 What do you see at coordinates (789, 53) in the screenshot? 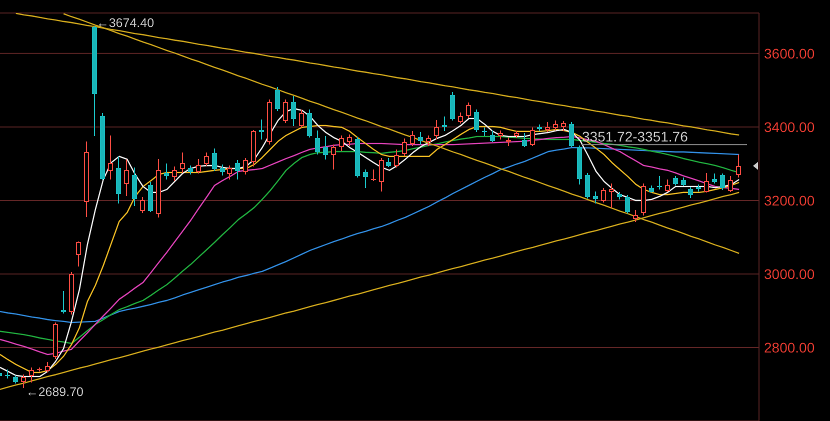
I see `y-tick-label: 3600.00` at bounding box center [789, 53].